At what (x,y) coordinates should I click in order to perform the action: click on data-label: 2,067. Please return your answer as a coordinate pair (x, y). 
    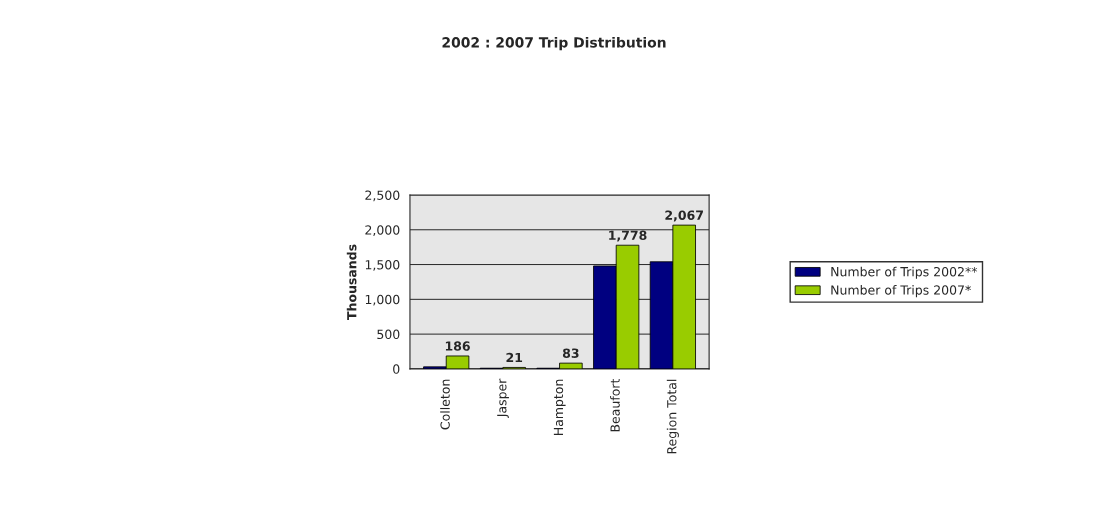
    Looking at the image, I should click on (684, 216).